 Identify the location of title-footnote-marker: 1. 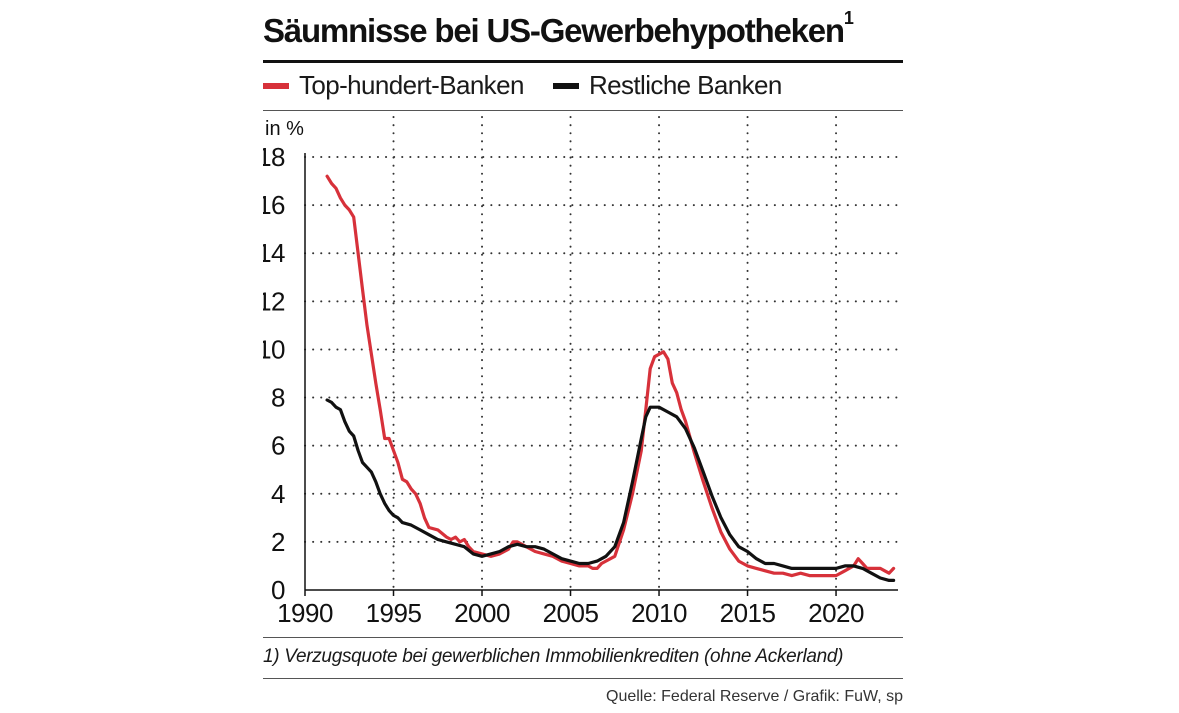
(848, 18).